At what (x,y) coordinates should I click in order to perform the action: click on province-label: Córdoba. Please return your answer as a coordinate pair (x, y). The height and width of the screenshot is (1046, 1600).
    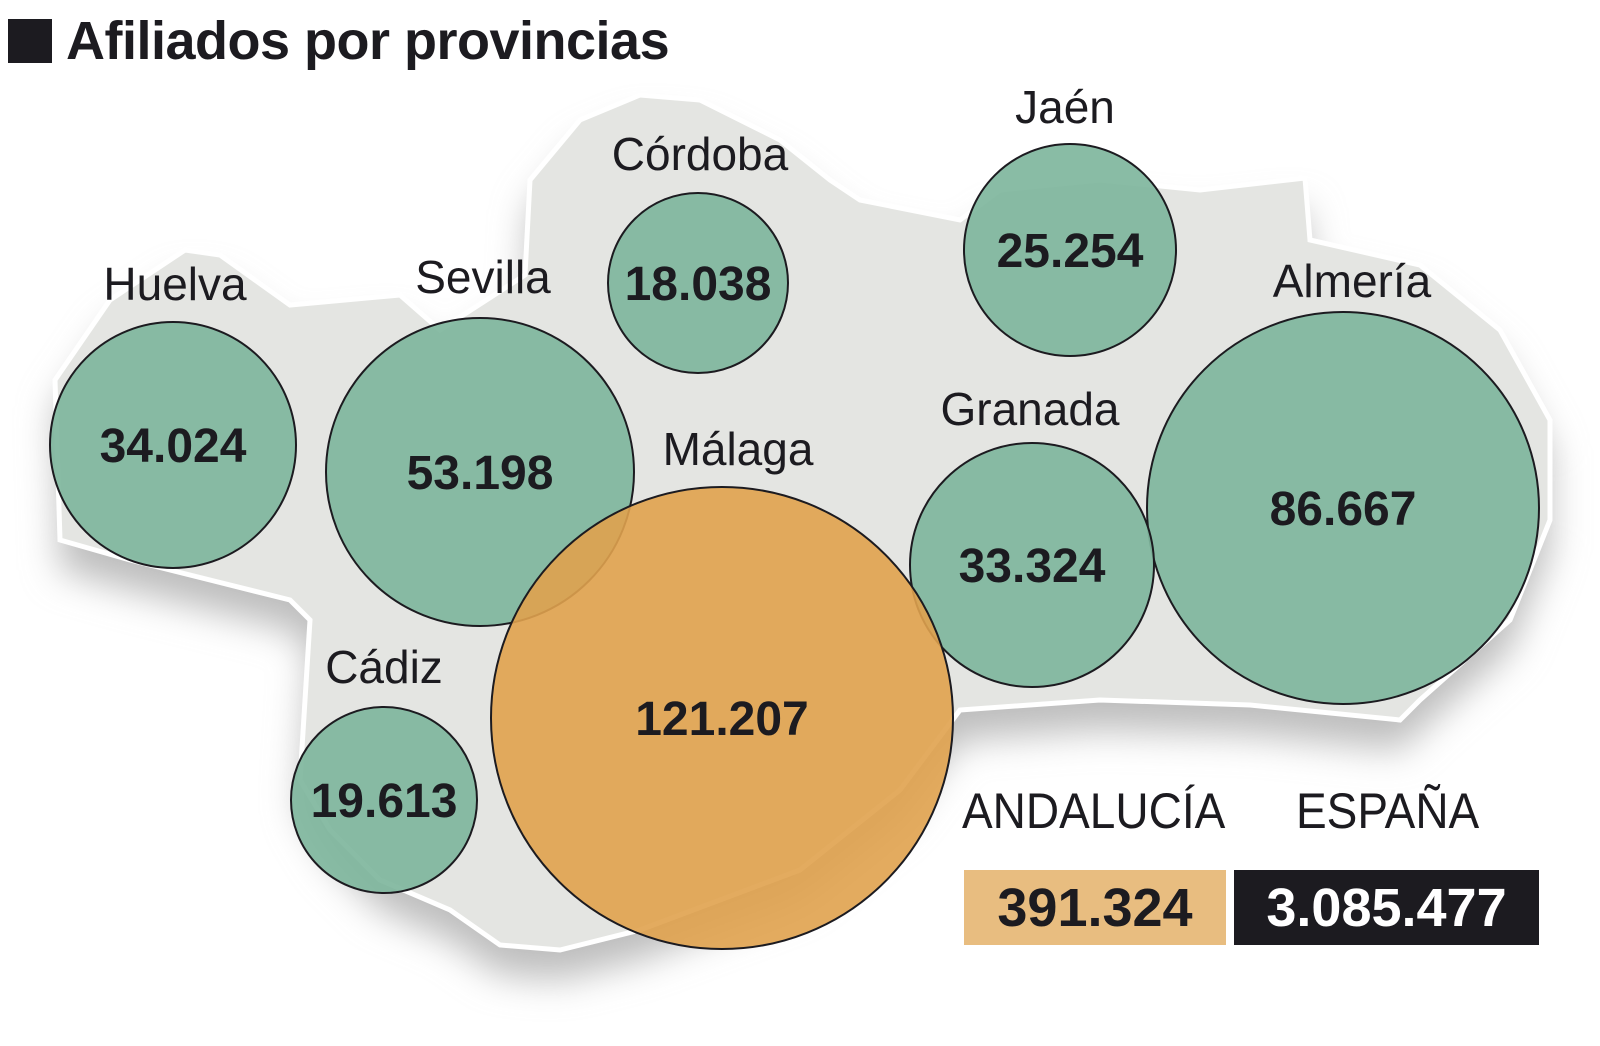
    Looking at the image, I should click on (700, 154).